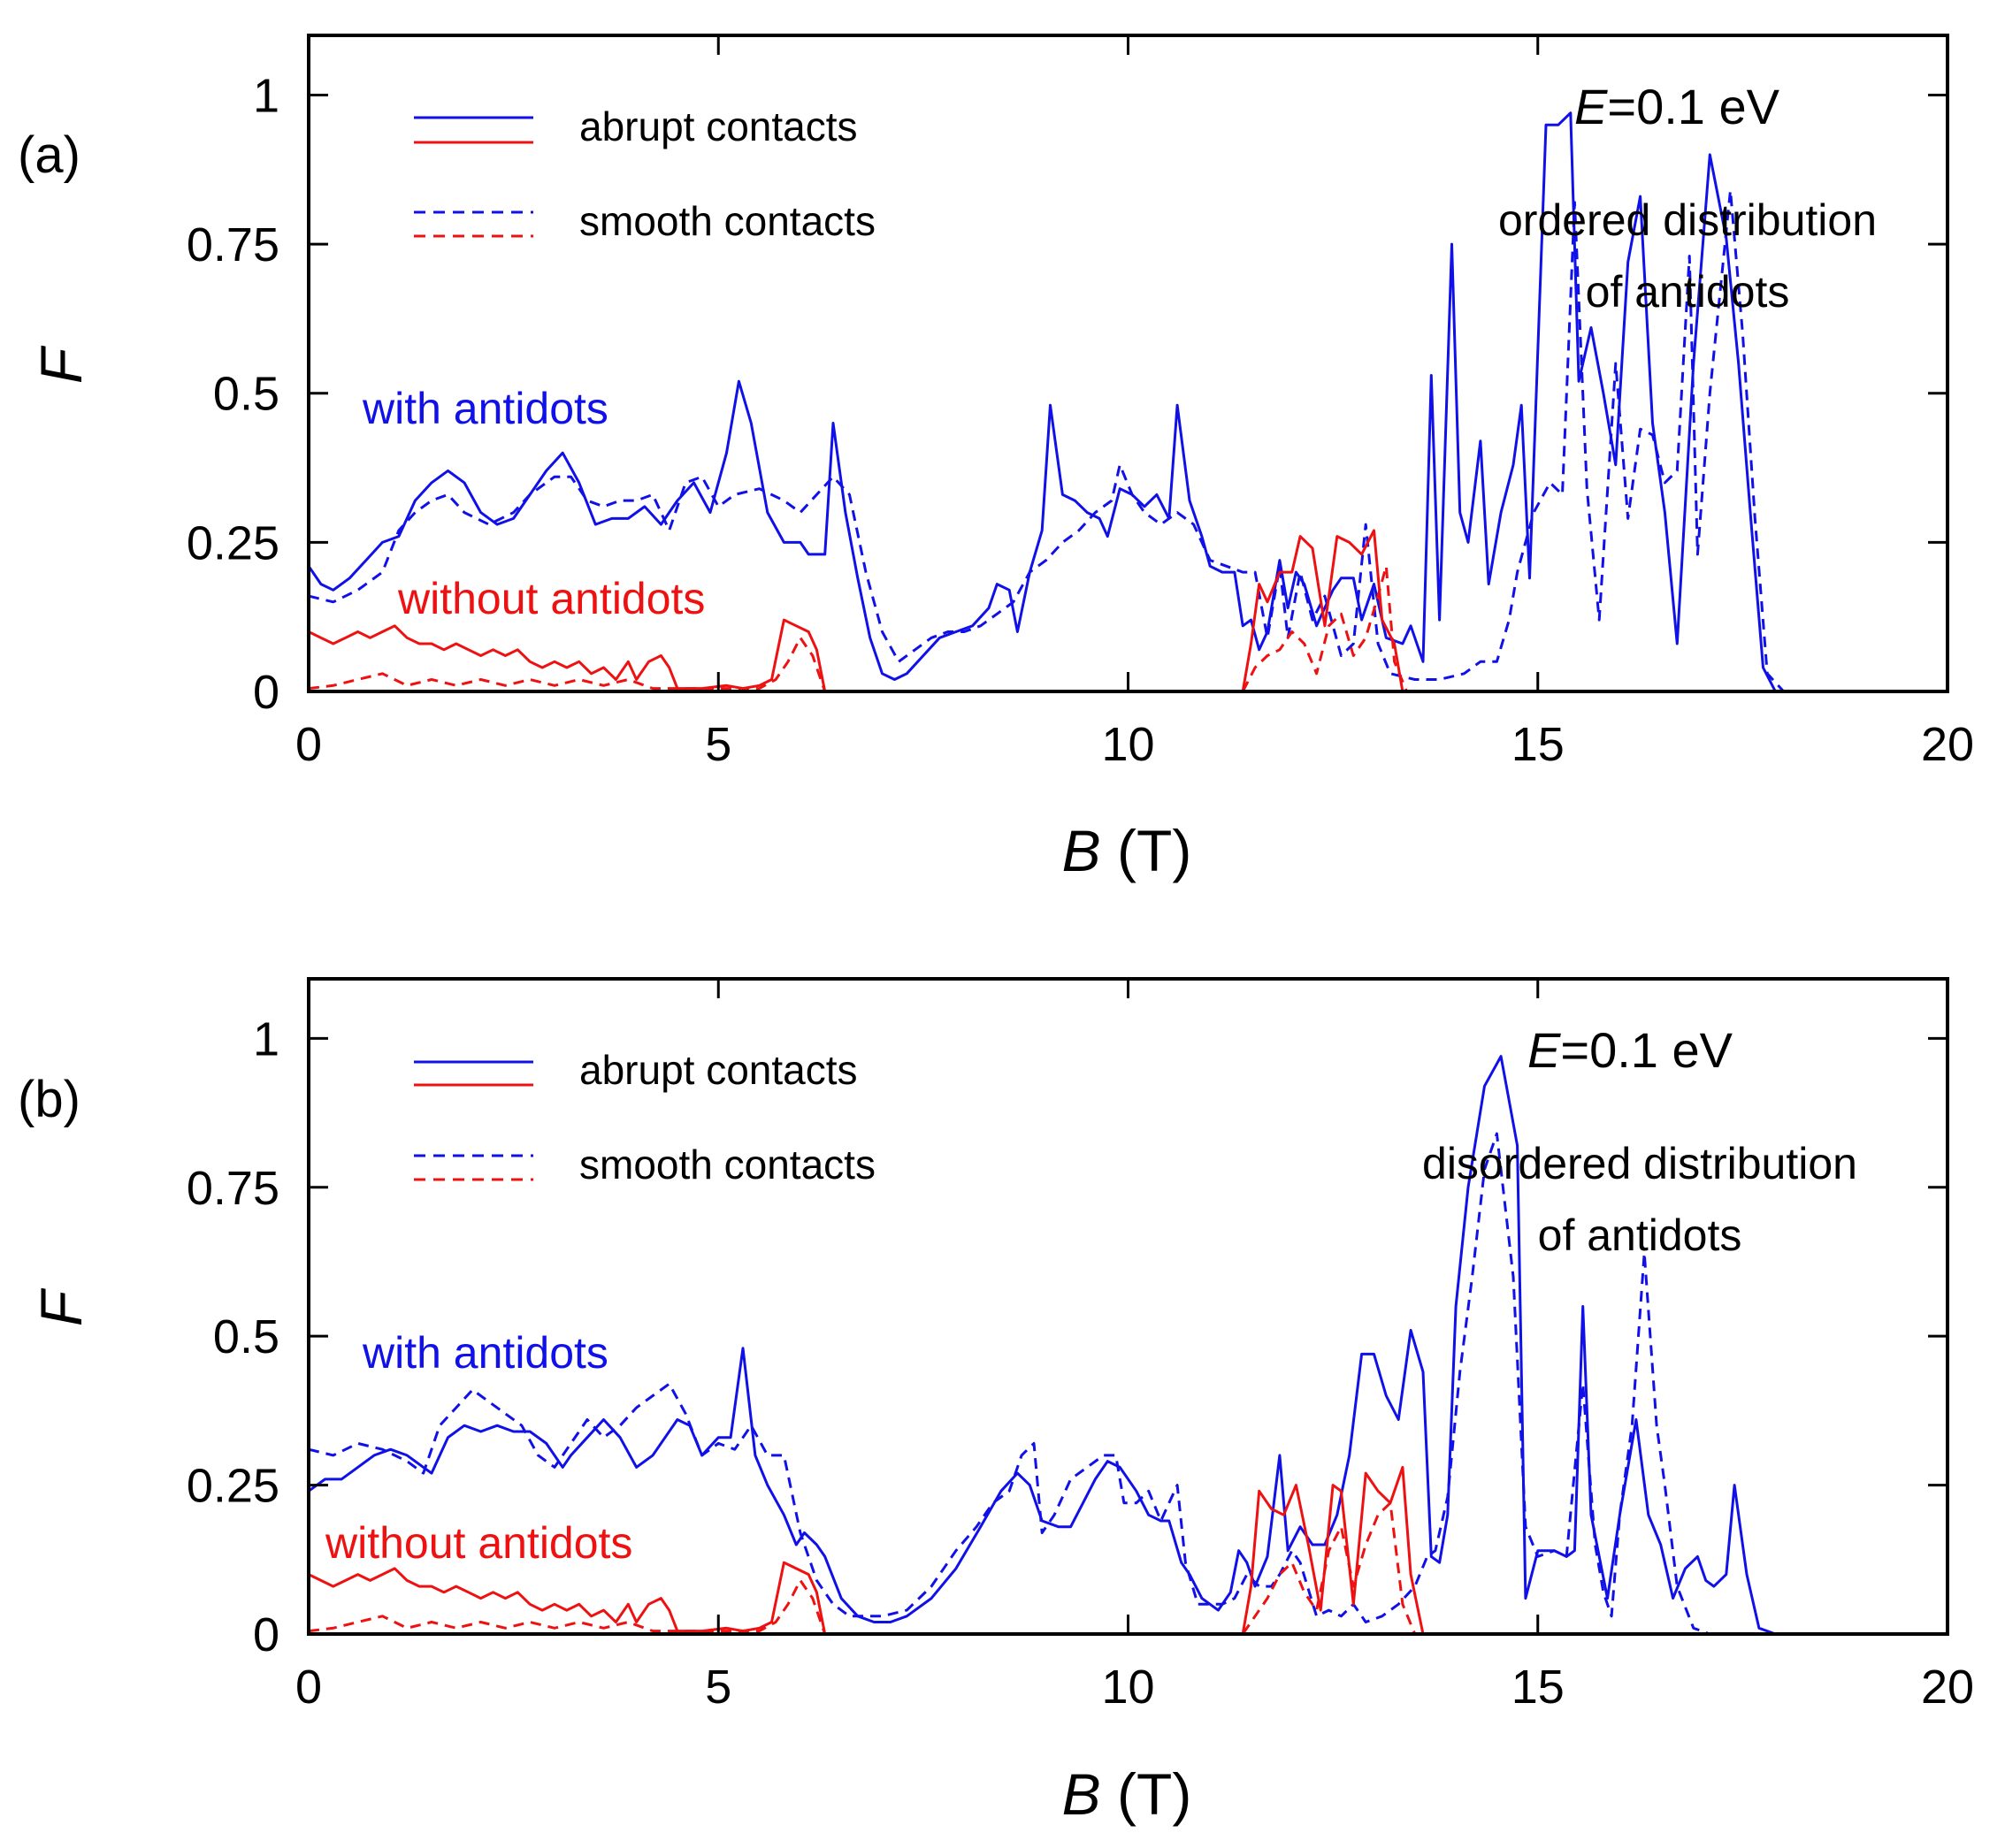 This screenshot has height=1848, width=2005. Describe the element at coordinates (49, 1099) in the screenshot. I see `panel-b-label: (b)` at that location.